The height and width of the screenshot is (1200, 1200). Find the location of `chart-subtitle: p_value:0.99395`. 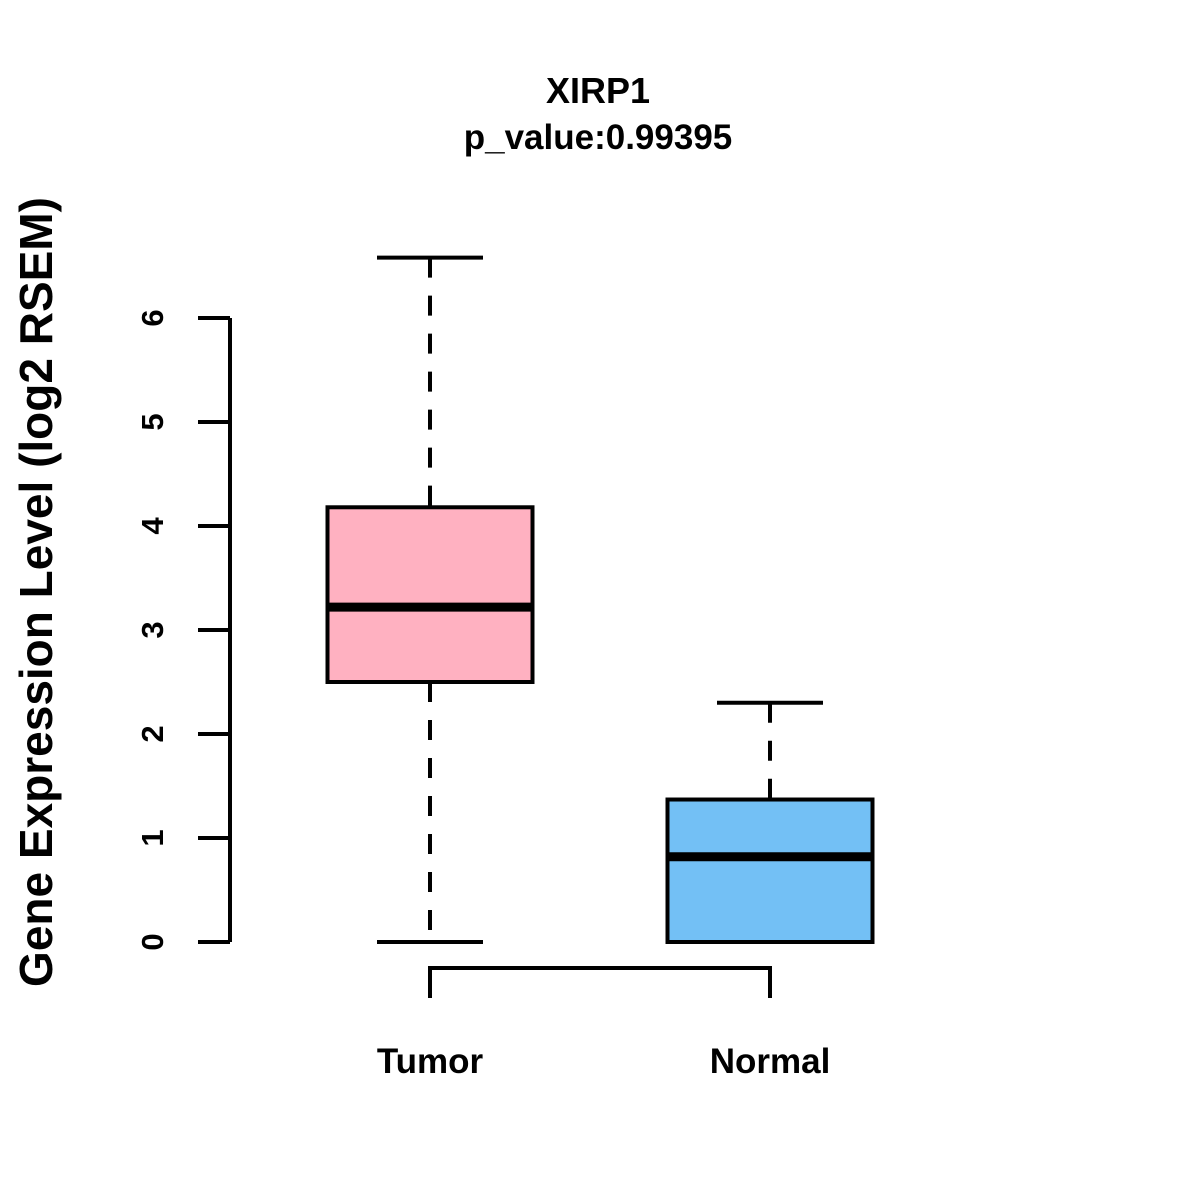

chart-subtitle: p_value:0.99395 is located at coordinates (598, 137).